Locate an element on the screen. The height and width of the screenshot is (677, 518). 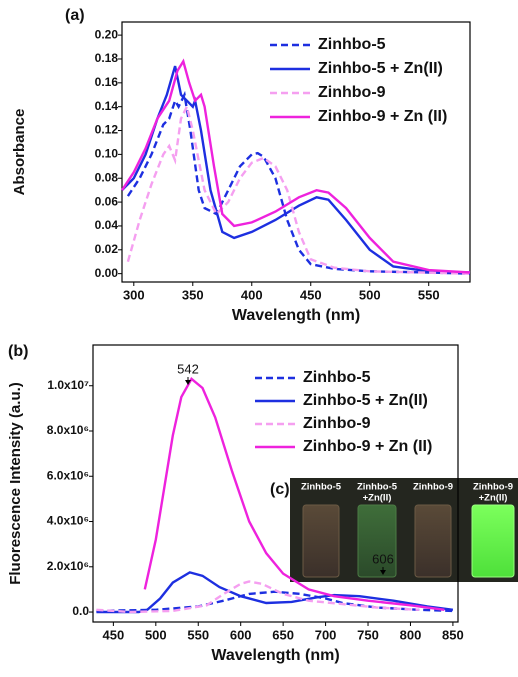
y-tick-label: 1.0x10⁷ is located at coordinates (68, 385).